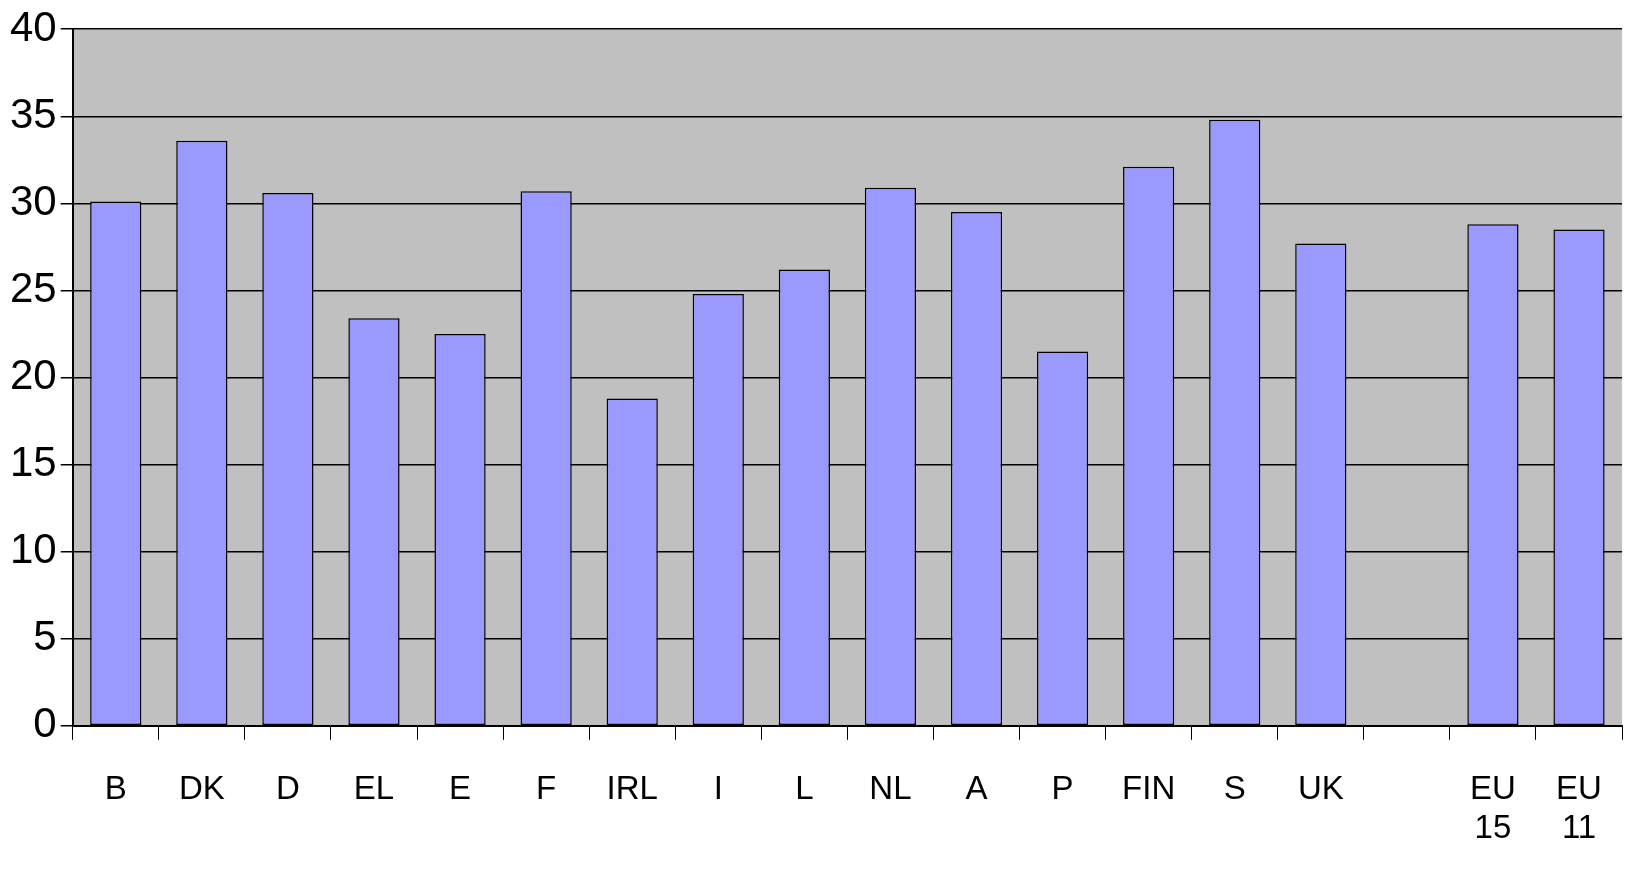  What do you see at coordinates (201, 787) in the screenshot?
I see `x-tick-label: DK` at bounding box center [201, 787].